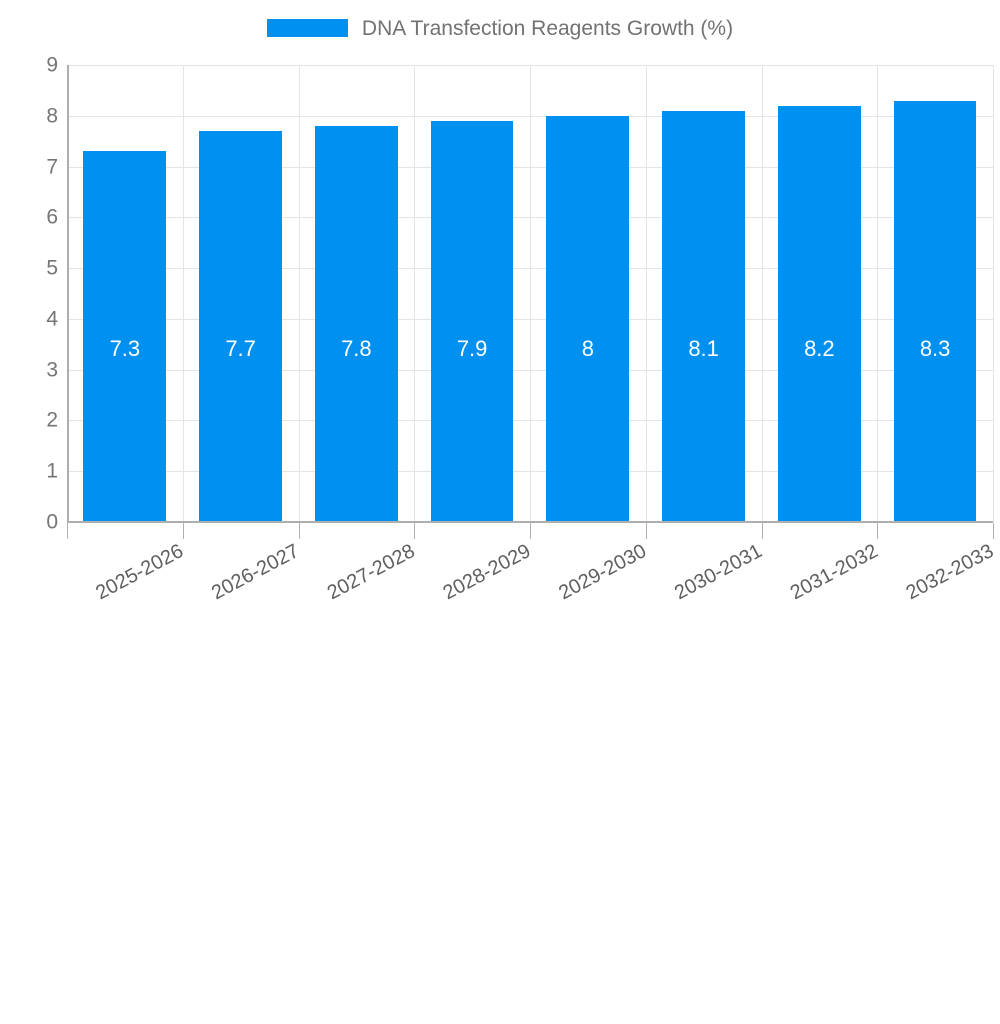 Image resolution: width=1000 pixels, height=1024 pixels. I want to click on bar: 8.1, so click(703, 316).